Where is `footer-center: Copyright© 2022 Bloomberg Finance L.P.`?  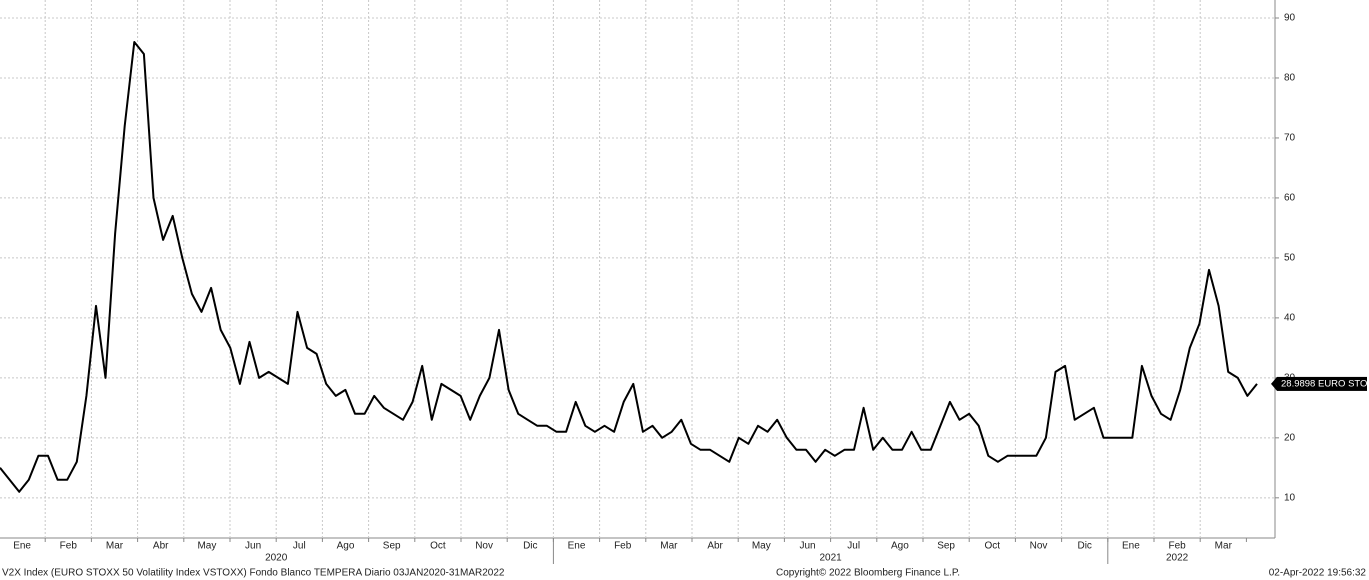
footer-center: Copyright© 2022 Bloomberg Finance L.P. is located at coordinates (868, 573).